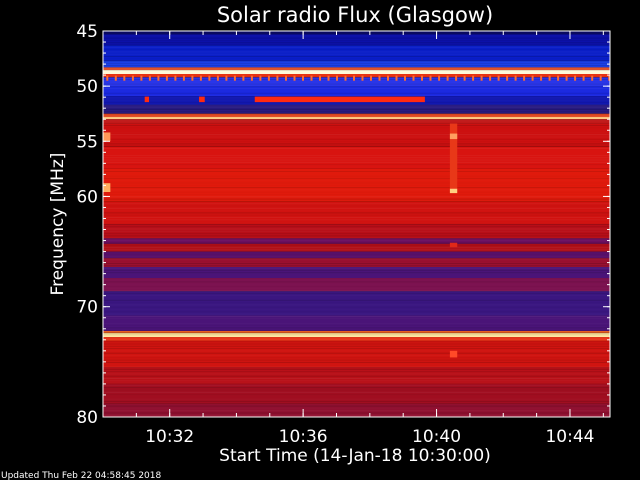 The width and height of the screenshot is (640, 480). What do you see at coordinates (87, 418) in the screenshot?
I see `y-tick-label: 80` at bounding box center [87, 418].